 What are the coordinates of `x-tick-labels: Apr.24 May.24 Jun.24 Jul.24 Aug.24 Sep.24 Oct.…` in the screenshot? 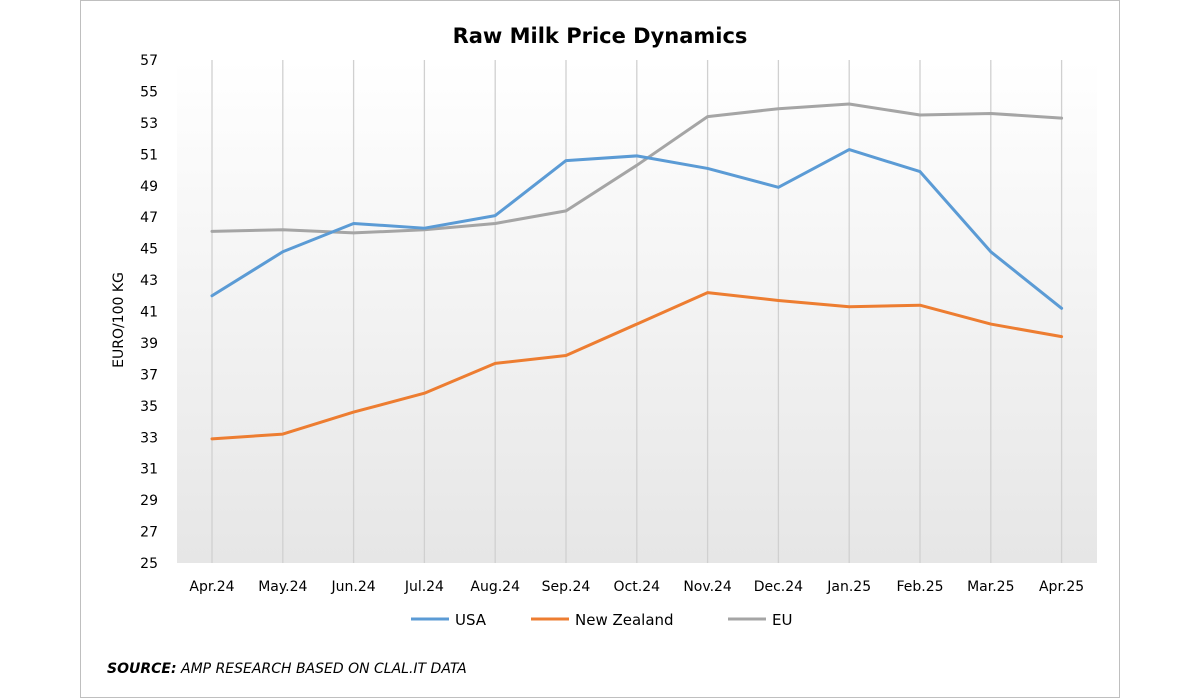 It's located at (636, 587).